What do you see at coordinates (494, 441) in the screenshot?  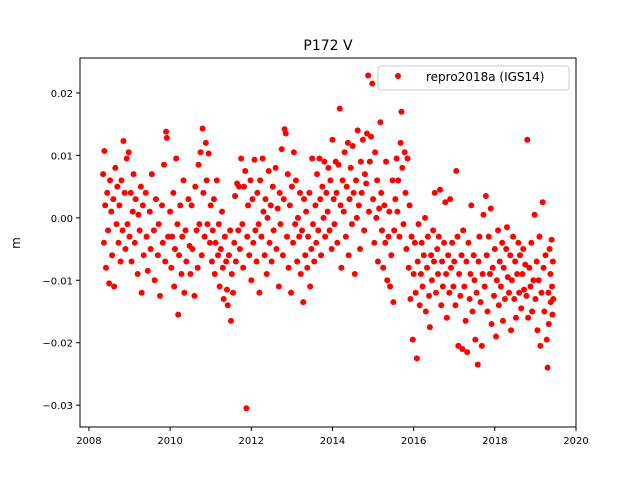 I see `x-tick-label: 2018` at bounding box center [494, 441].